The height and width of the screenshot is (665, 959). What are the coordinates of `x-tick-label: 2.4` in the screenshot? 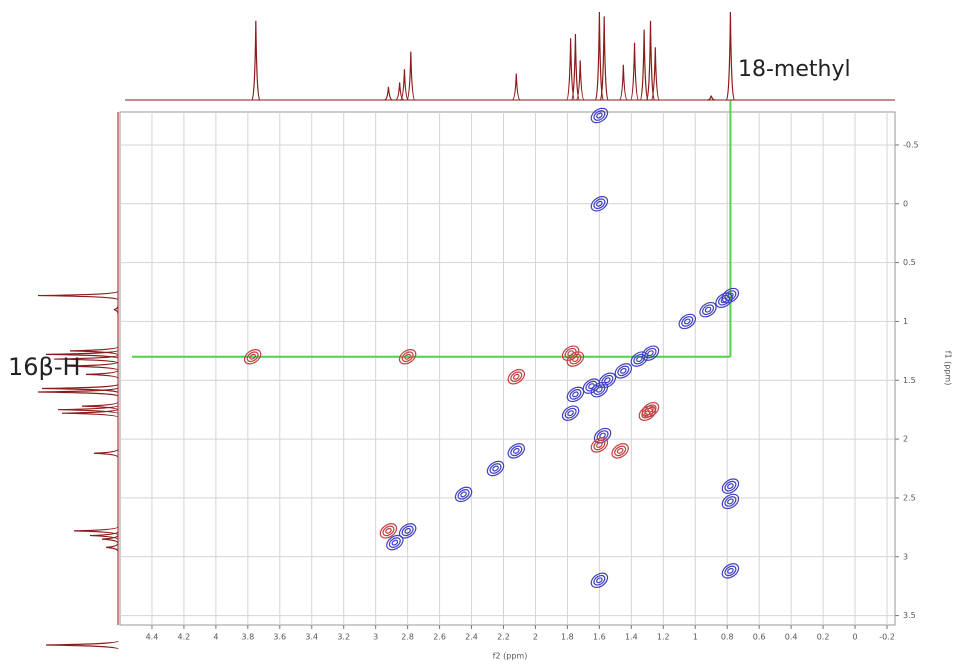 It's located at (471, 637).